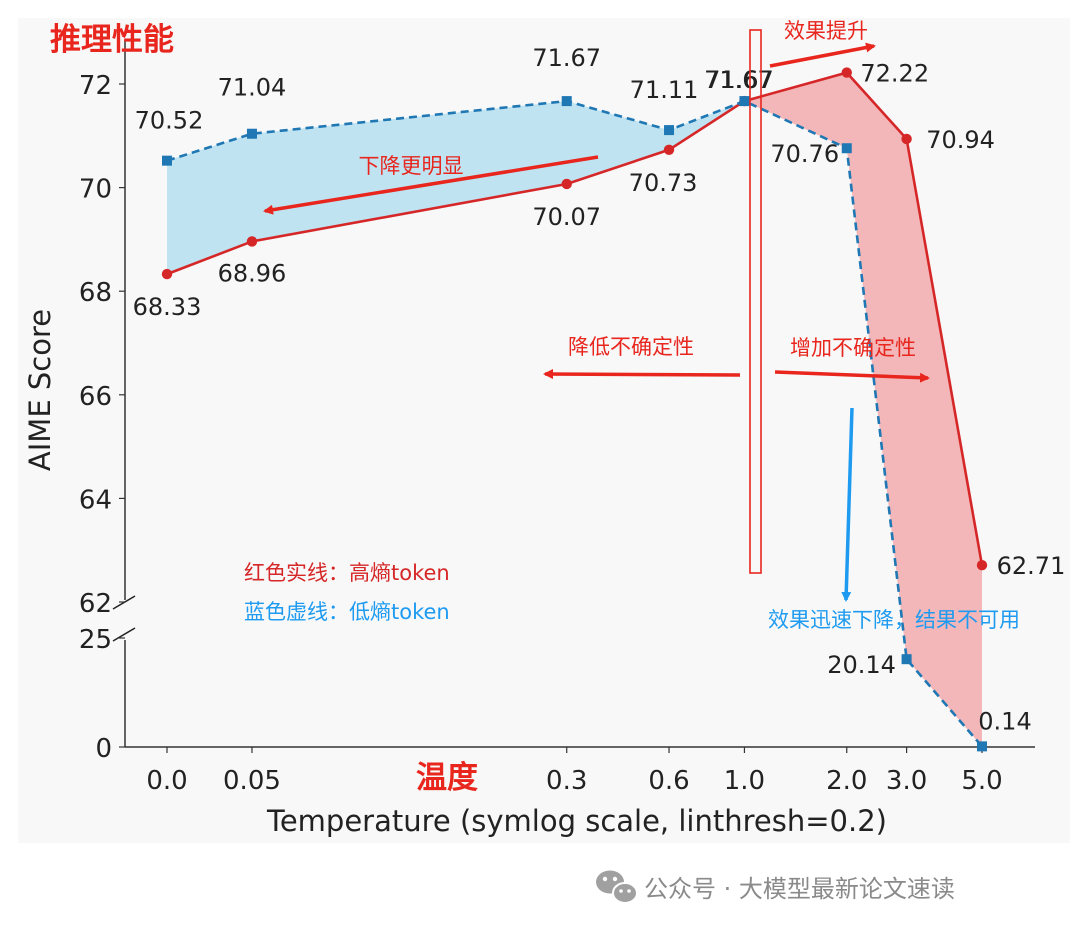  Describe the element at coordinates (347, 573) in the screenshot. I see `legend-high-entropy: 红色实线：高熵token` at that location.